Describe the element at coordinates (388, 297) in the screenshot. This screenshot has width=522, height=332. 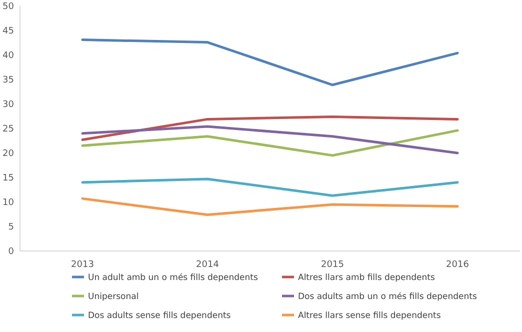
I see `legend-label: Dos adults amb un o més fills dependents` at that location.